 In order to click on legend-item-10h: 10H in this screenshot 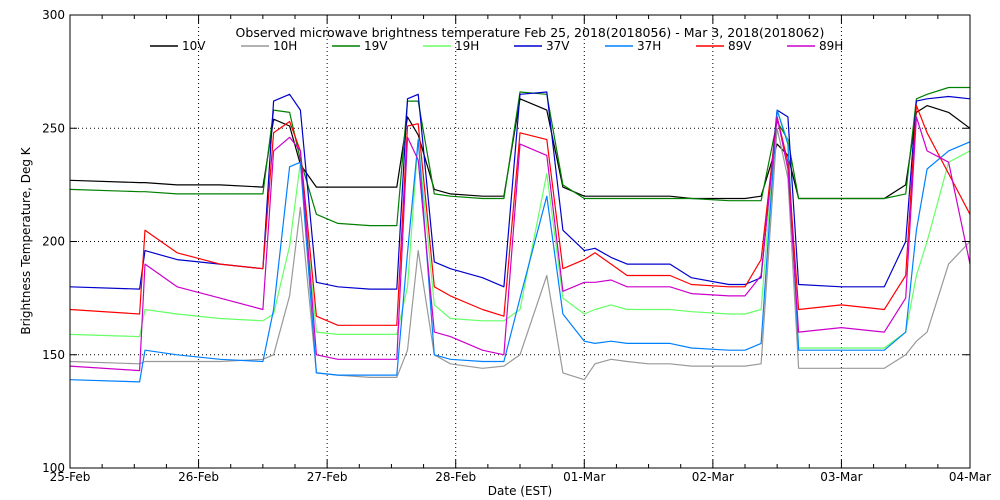, I will do `click(269, 46)`.